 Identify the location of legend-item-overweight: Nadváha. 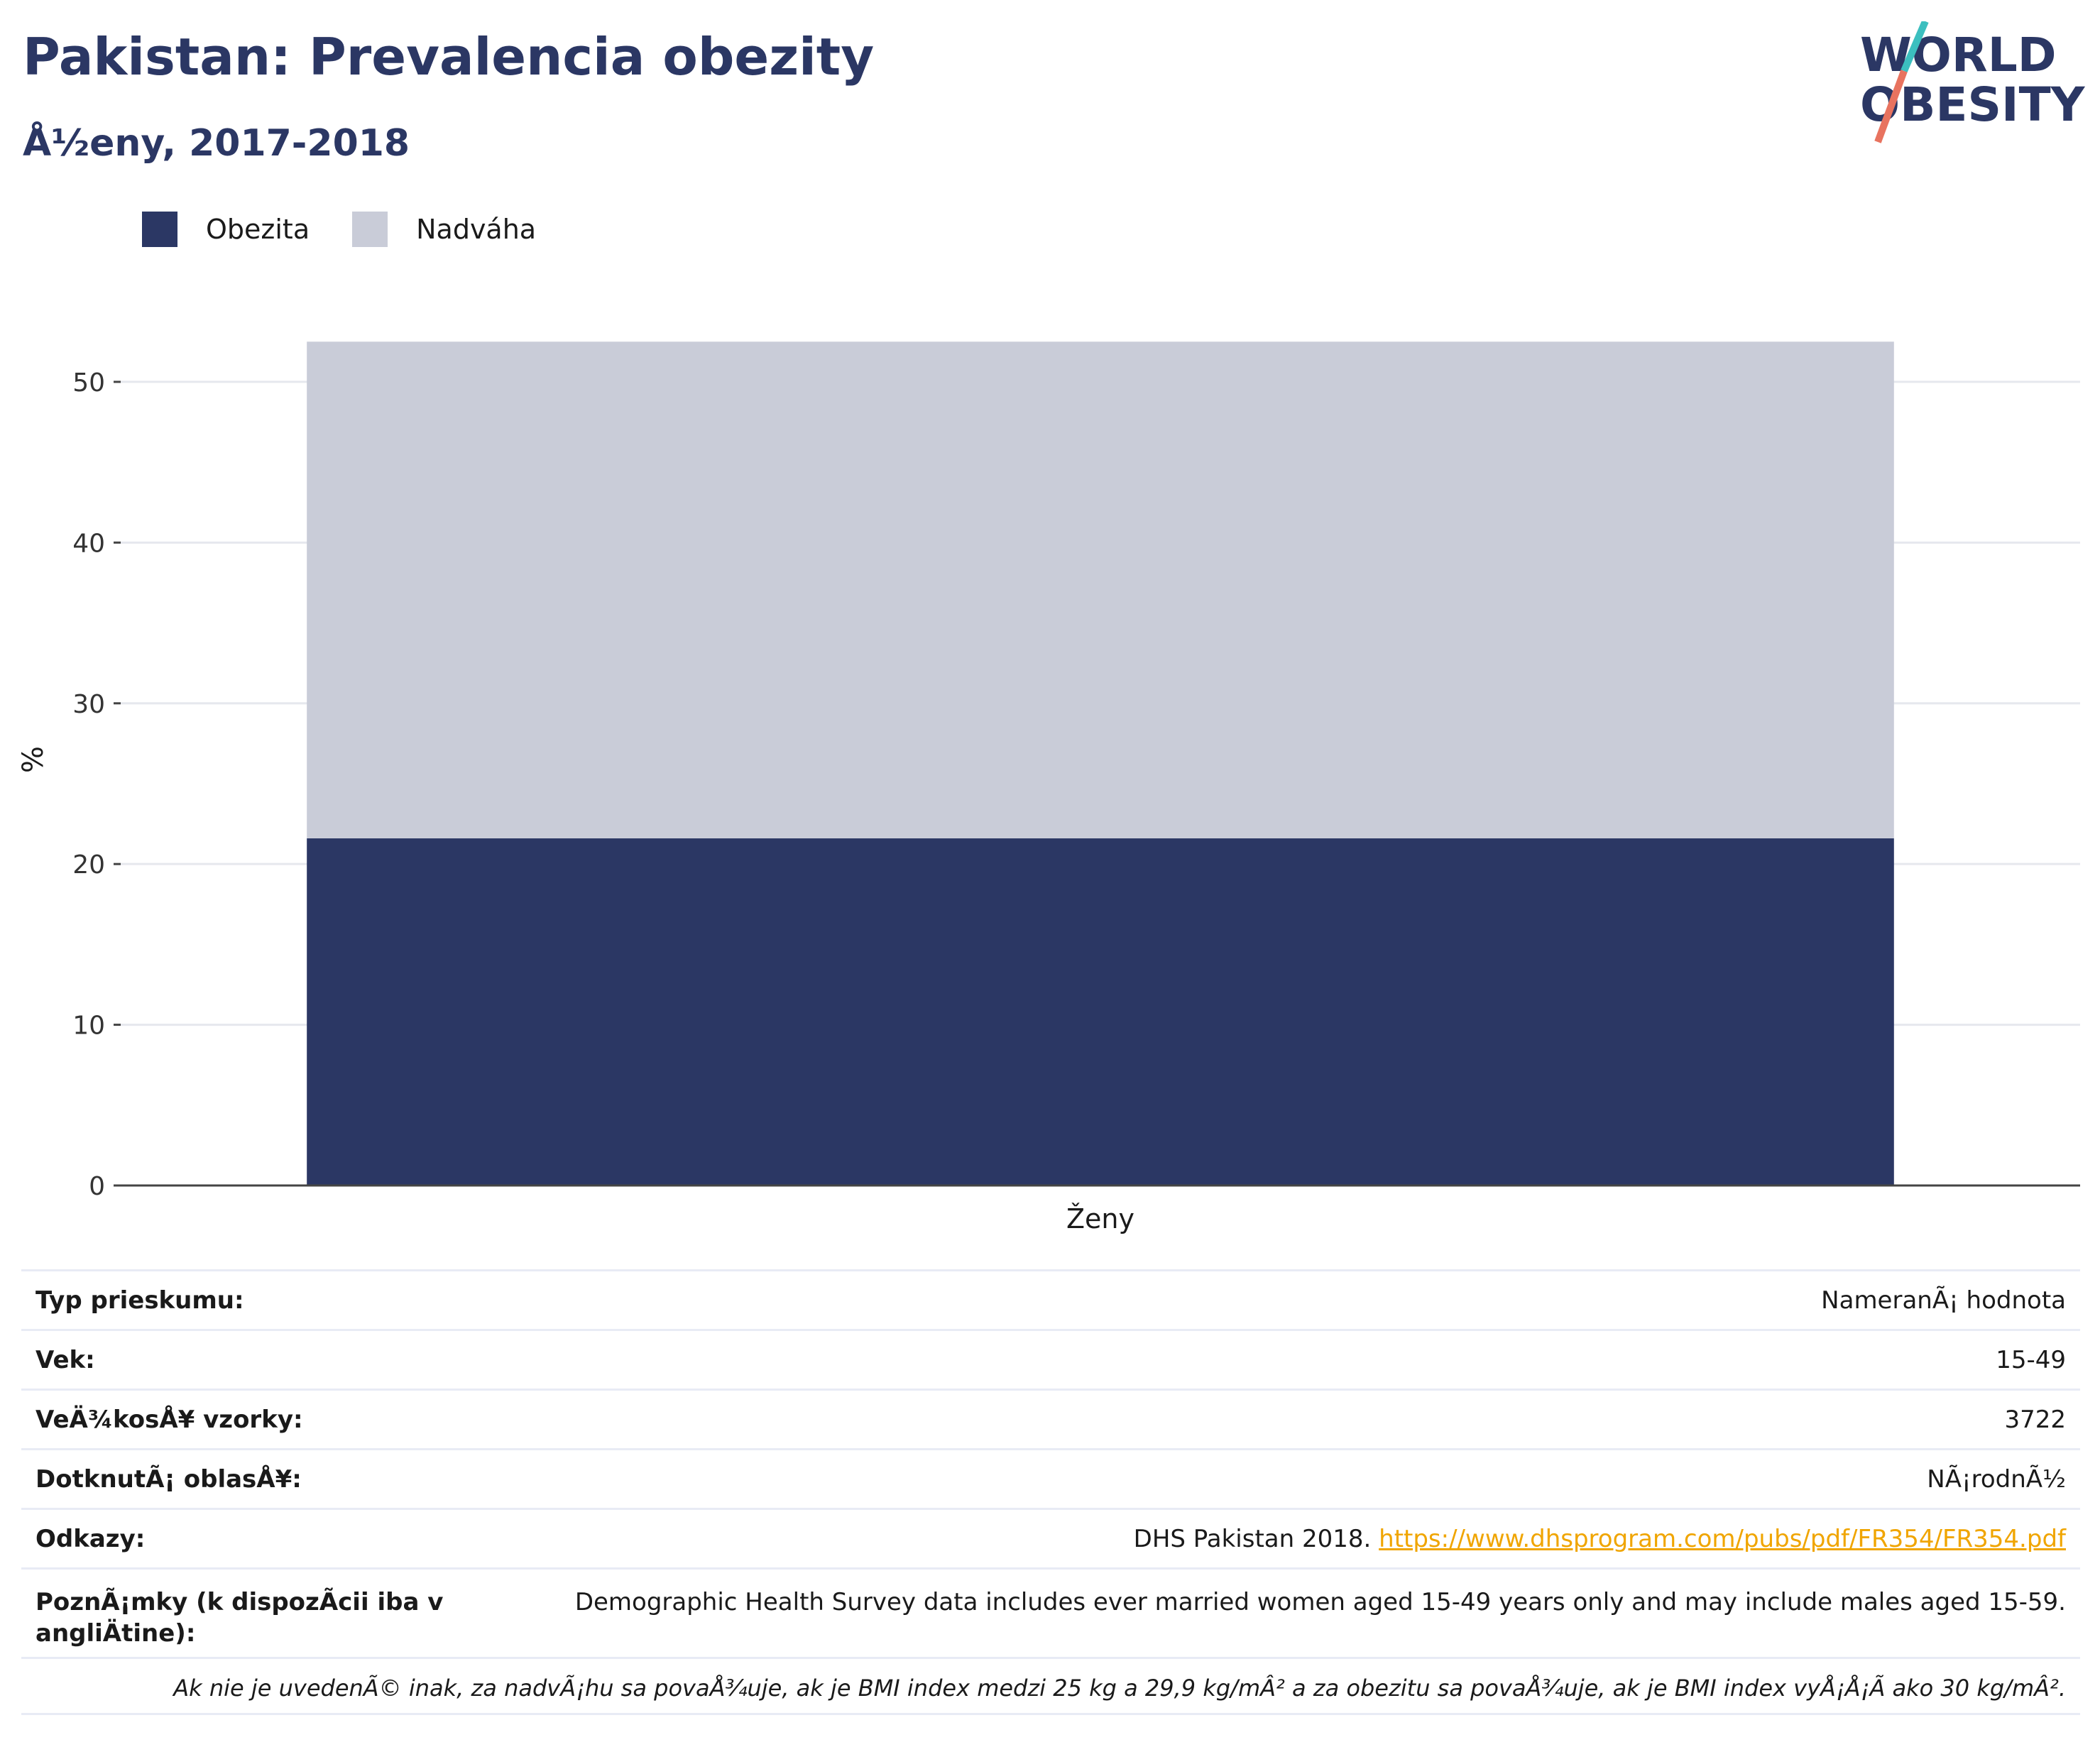
(444, 229).